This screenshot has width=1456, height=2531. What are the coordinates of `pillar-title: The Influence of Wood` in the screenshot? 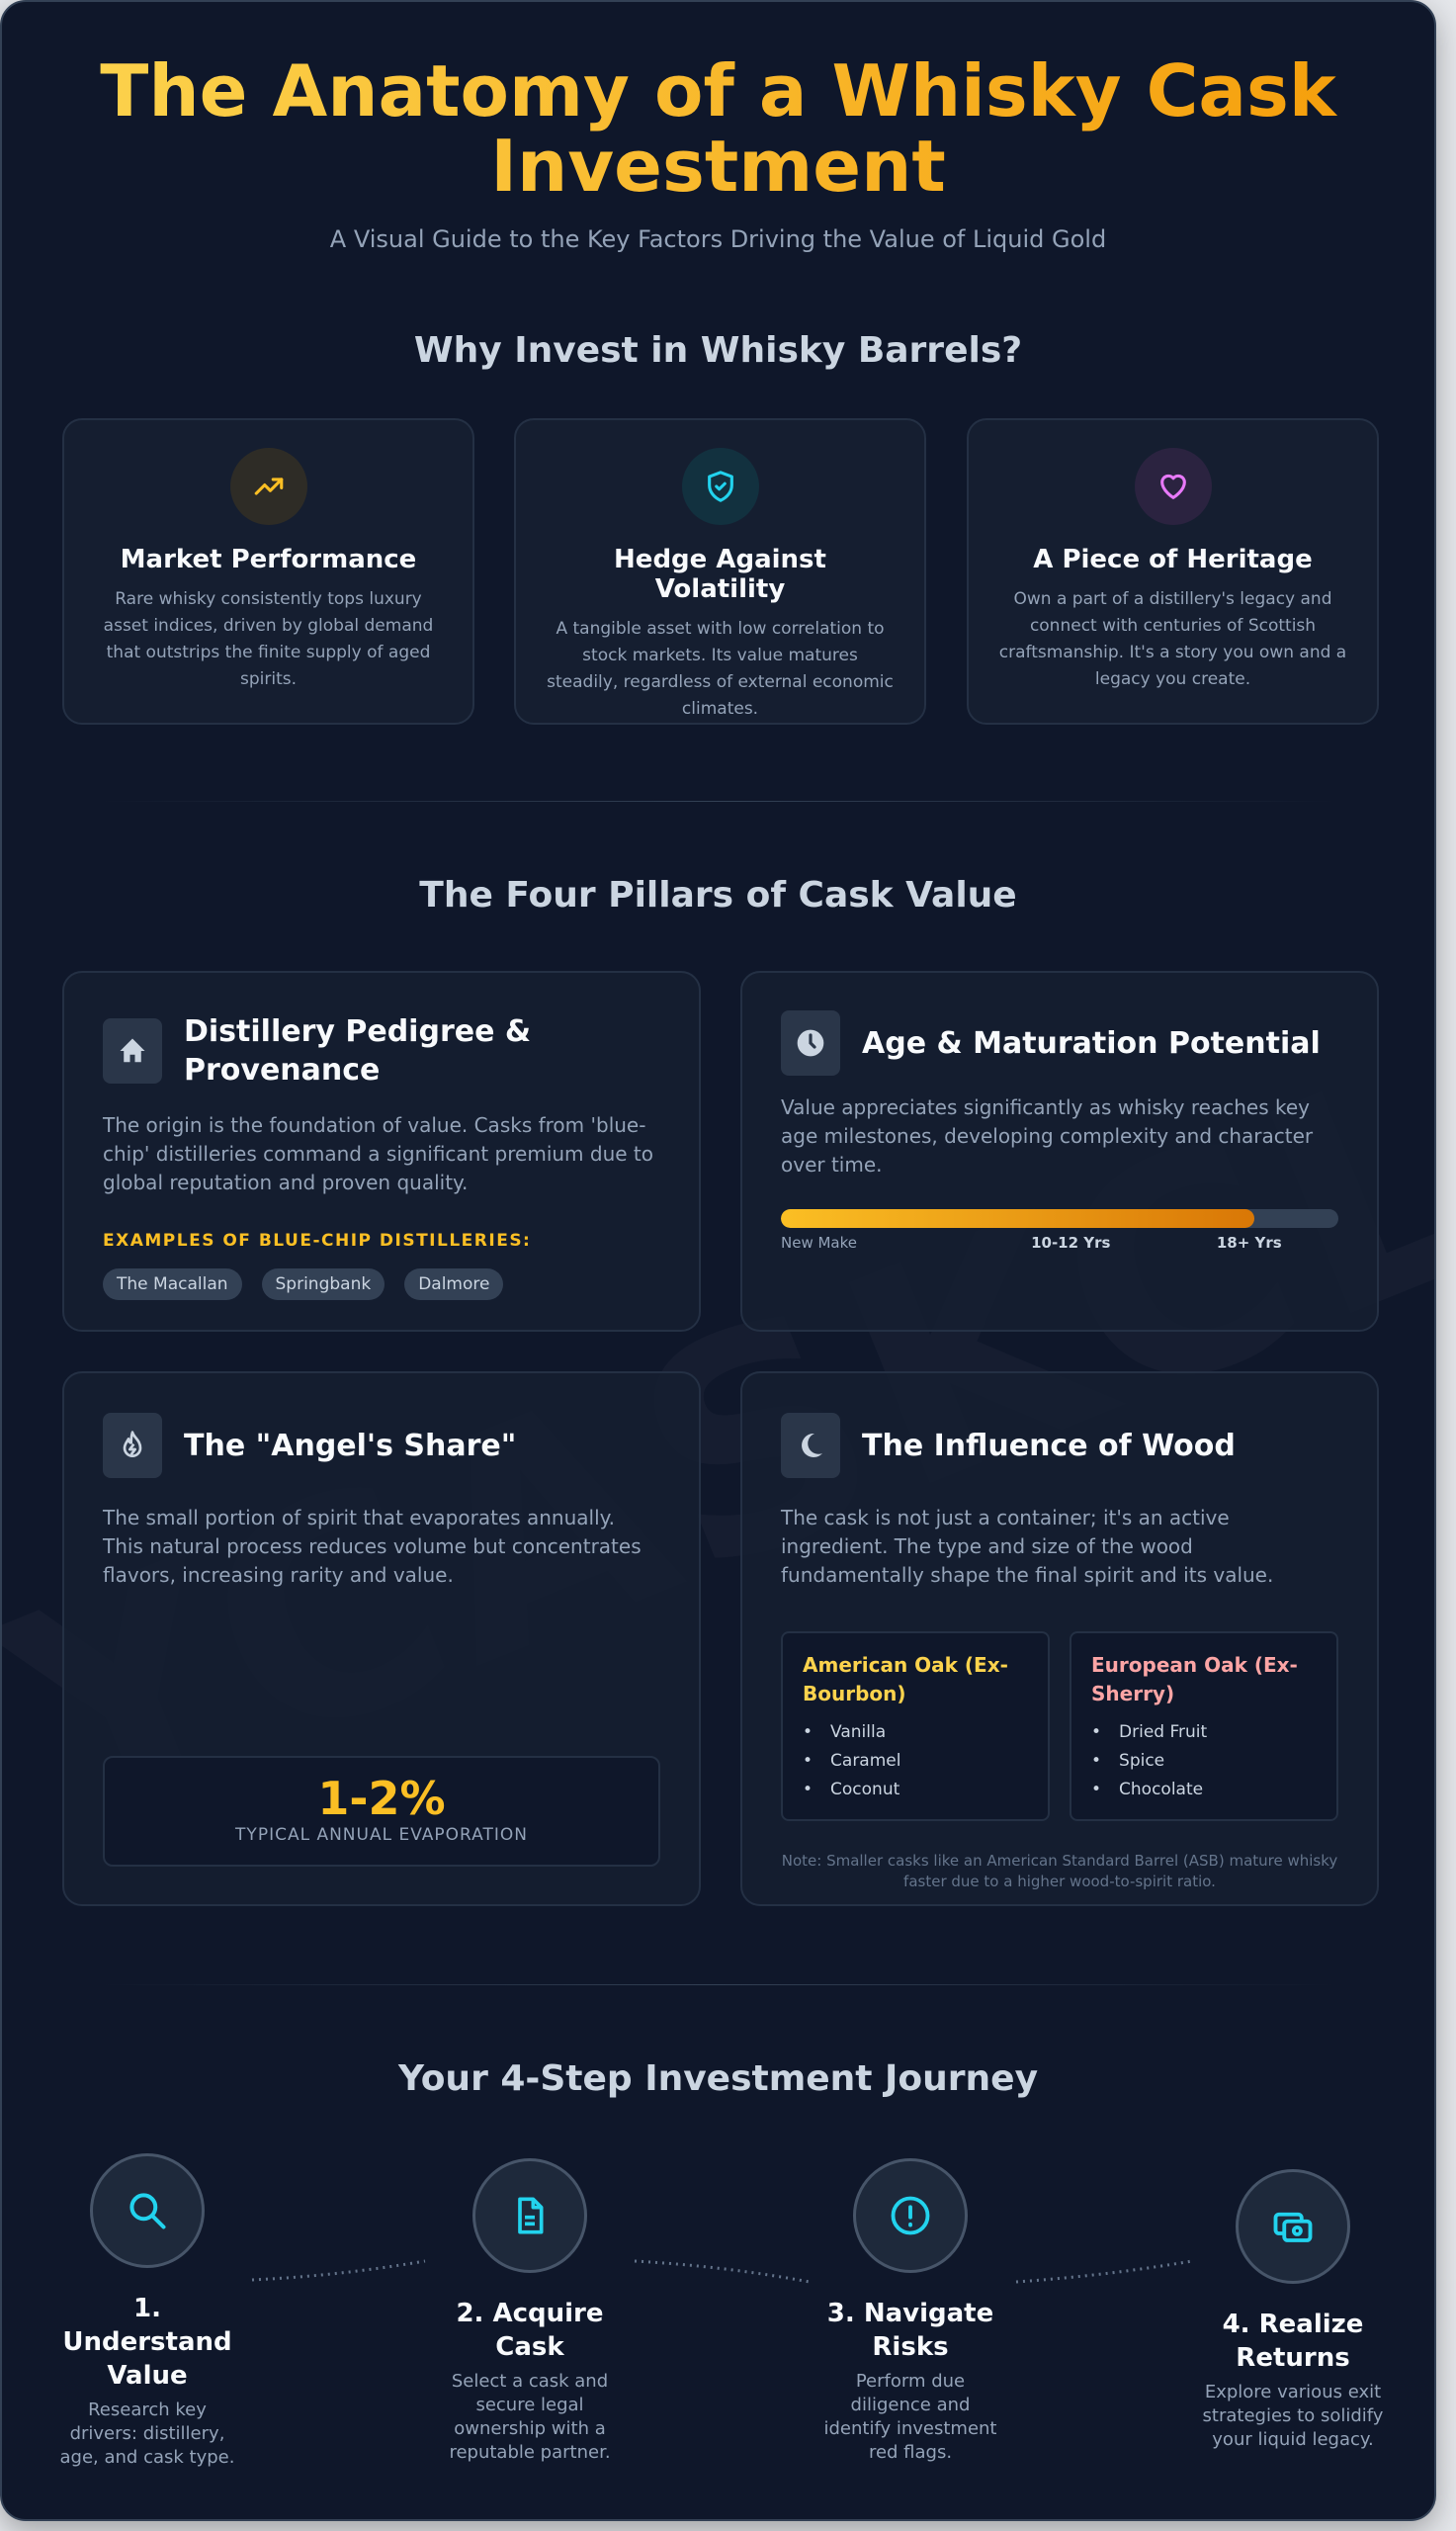 It's located at (1049, 1445).